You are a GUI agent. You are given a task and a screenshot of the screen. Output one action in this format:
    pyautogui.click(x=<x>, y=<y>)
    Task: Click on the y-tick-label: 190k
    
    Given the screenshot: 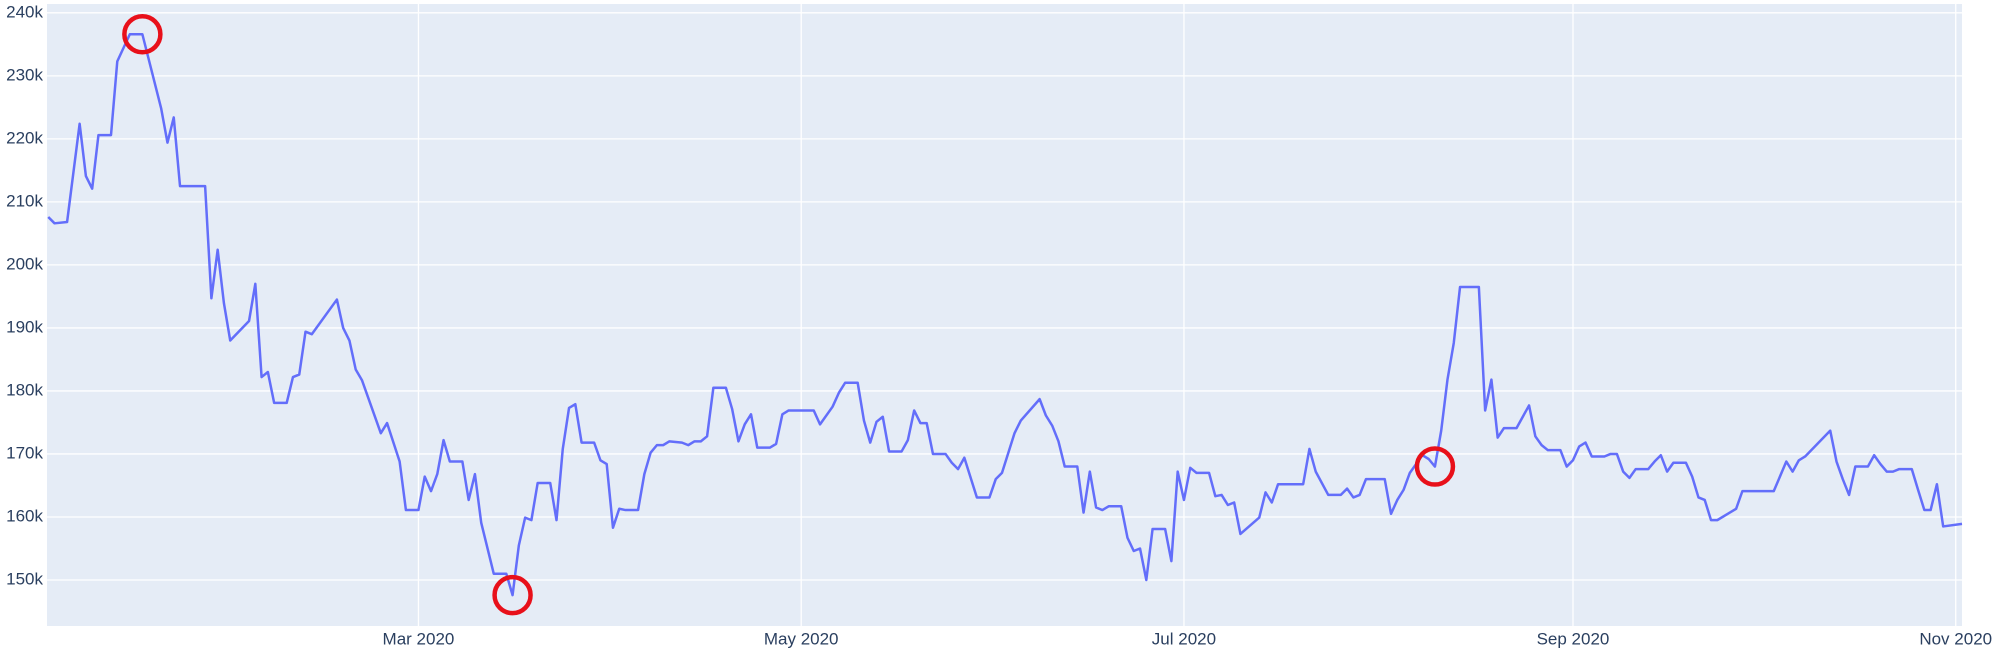 What is the action you would take?
    pyautogui.click(x=24, y=326)
    